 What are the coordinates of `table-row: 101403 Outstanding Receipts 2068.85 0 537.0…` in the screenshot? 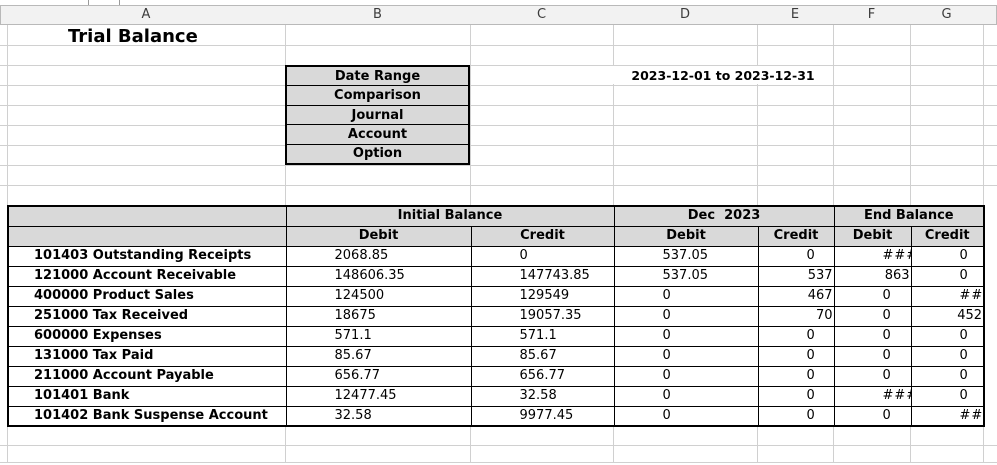 It's located at (496, 256).